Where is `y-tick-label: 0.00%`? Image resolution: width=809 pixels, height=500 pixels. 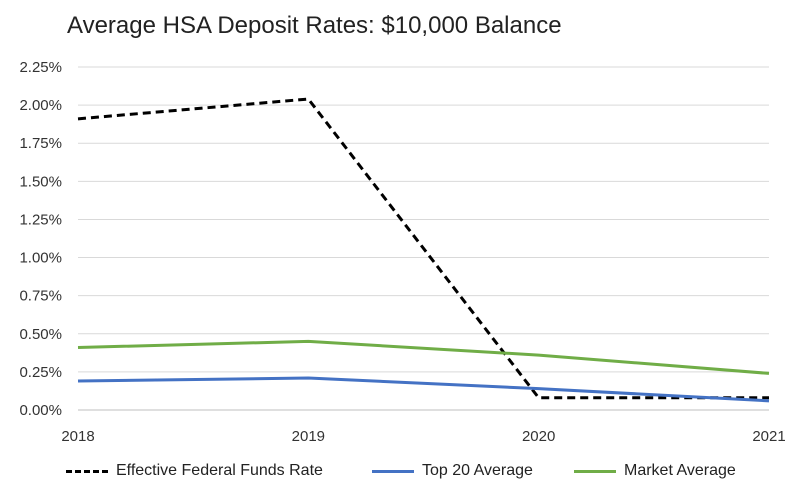 y-tick-label: 0.00% is located at coordinates (40, 410).